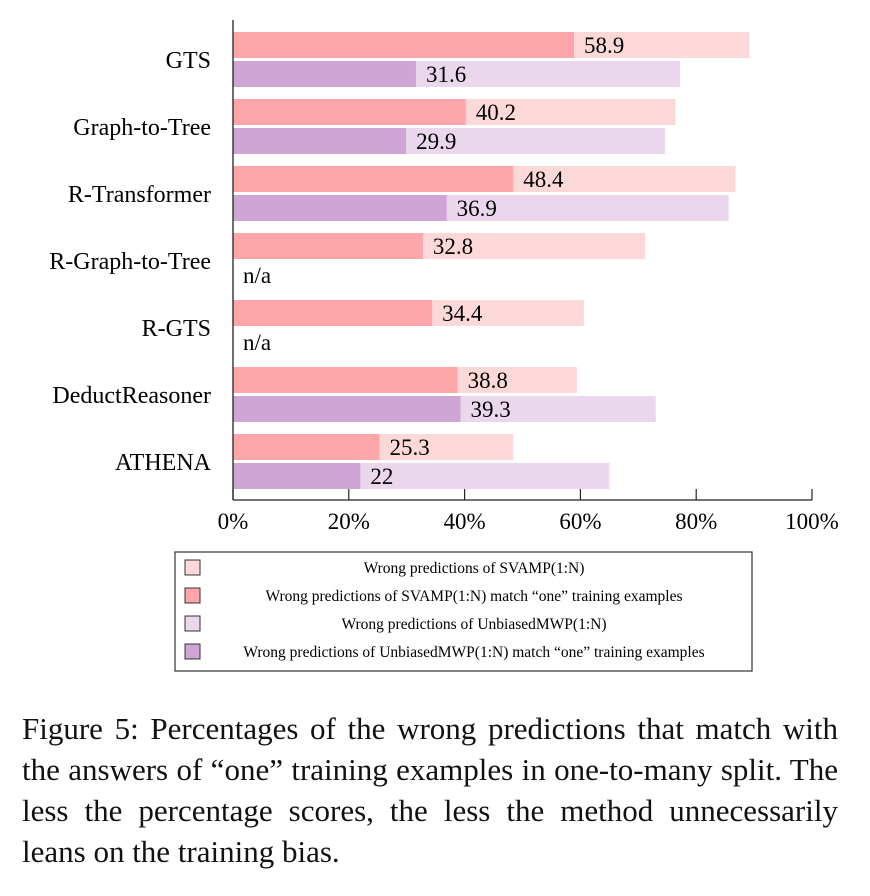 This screenshot has width=870, height=896. What do you see at coordinates (324, 74) in the screenshot?
I see `bar-unbiased-match-gts` at bounding box center [324, 74].